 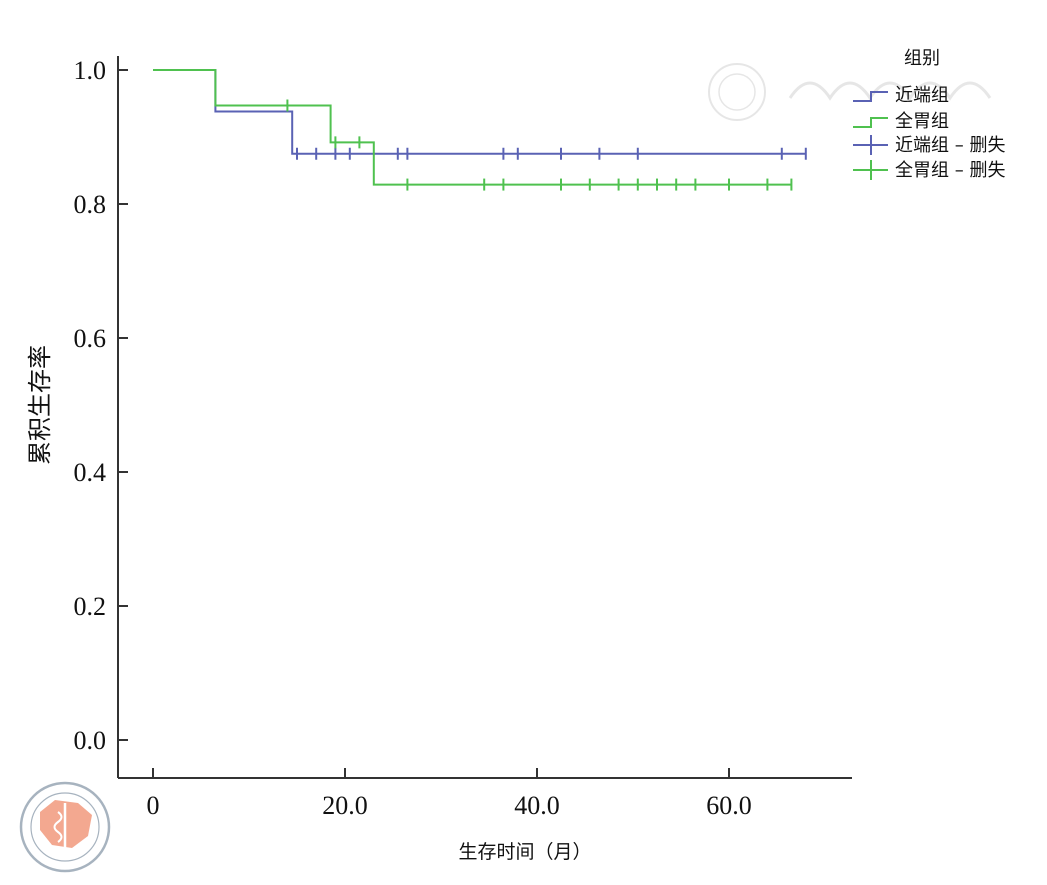 I want to click on x-tick-label: 60.0, so click(x=729, y=805).